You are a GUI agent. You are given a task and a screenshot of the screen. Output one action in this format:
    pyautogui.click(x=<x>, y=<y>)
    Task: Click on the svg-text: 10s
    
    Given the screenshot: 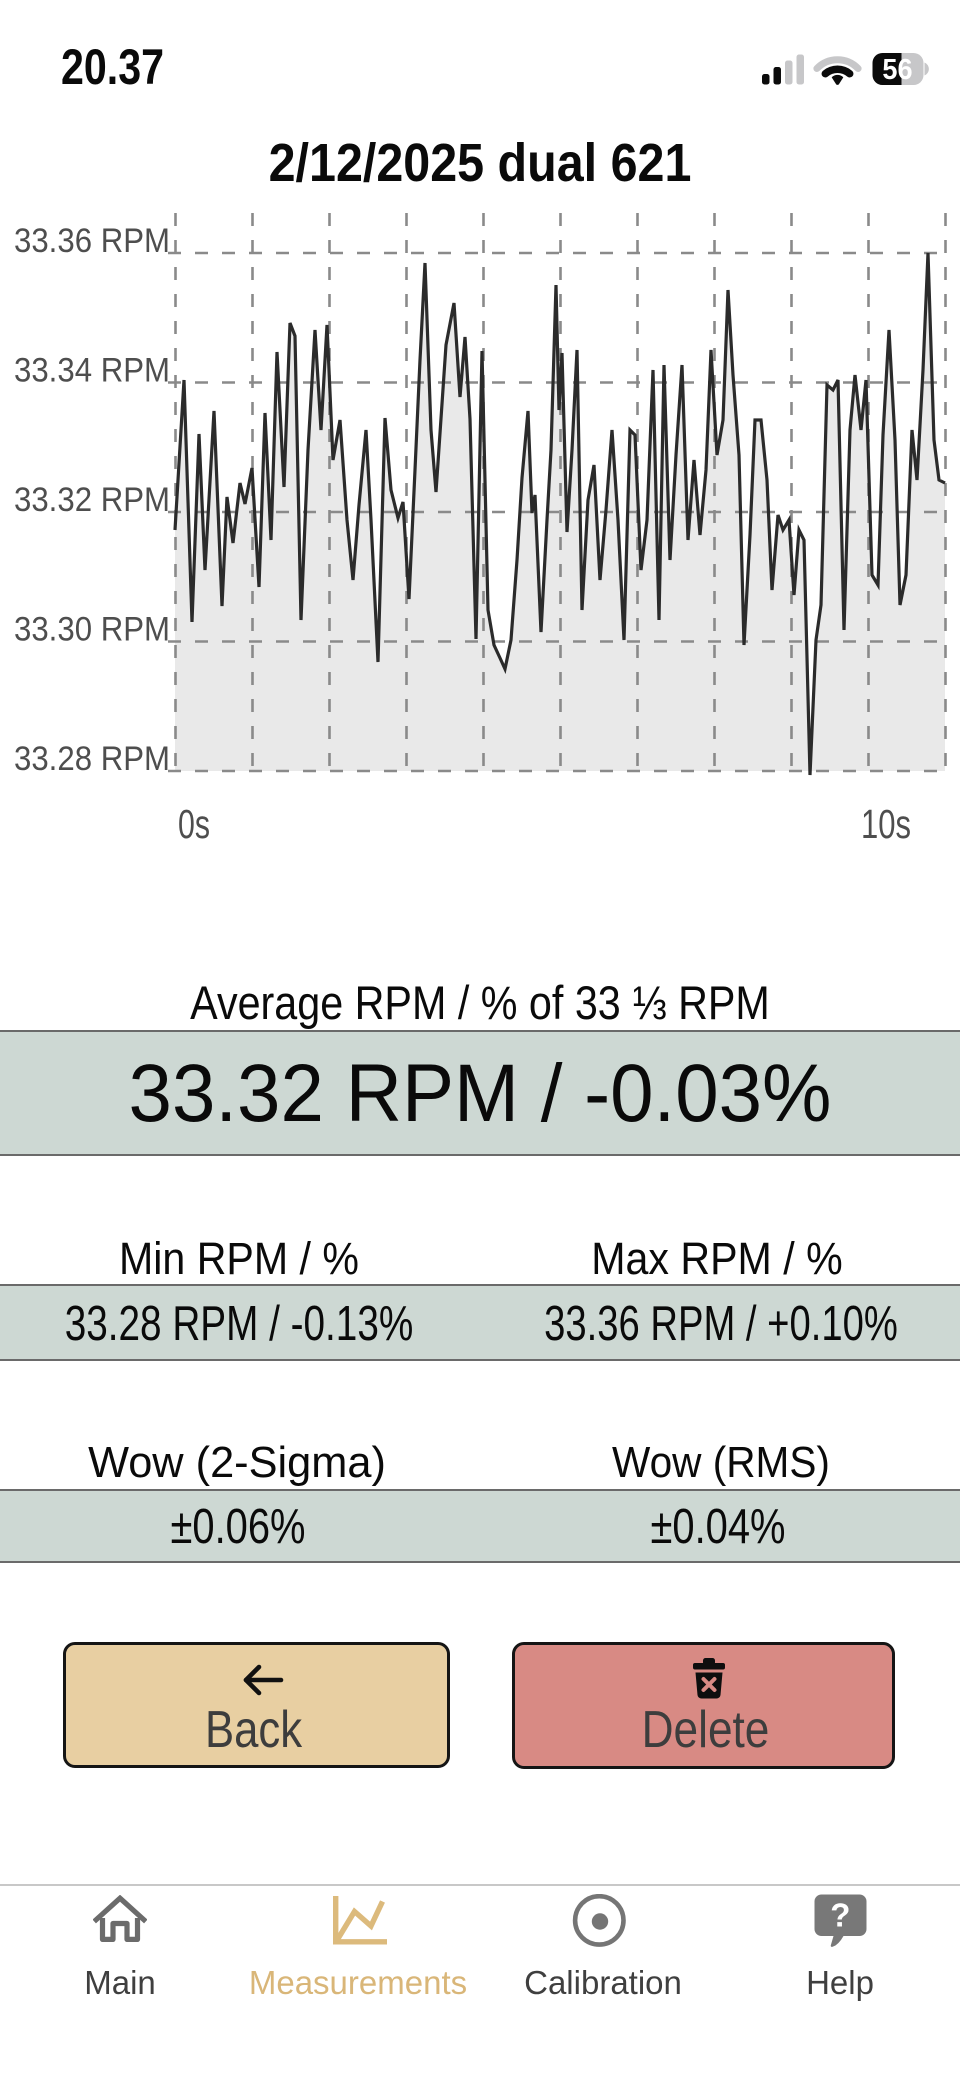 What is the action you would take?
    pyautogui.click(x=886, y=824)
    